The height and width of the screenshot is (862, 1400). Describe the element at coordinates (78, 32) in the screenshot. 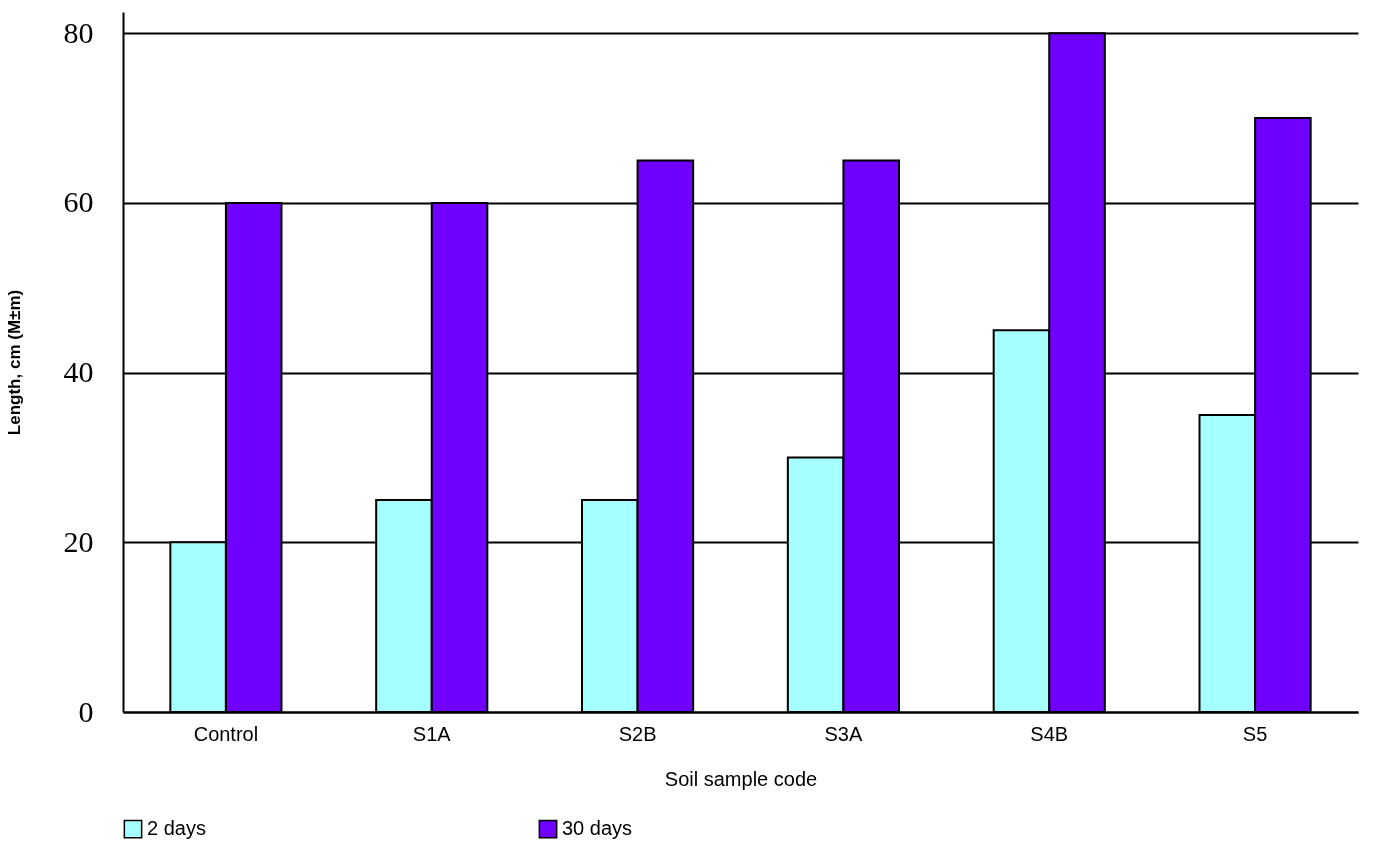

I see `y-tick-label: 80` at that location.